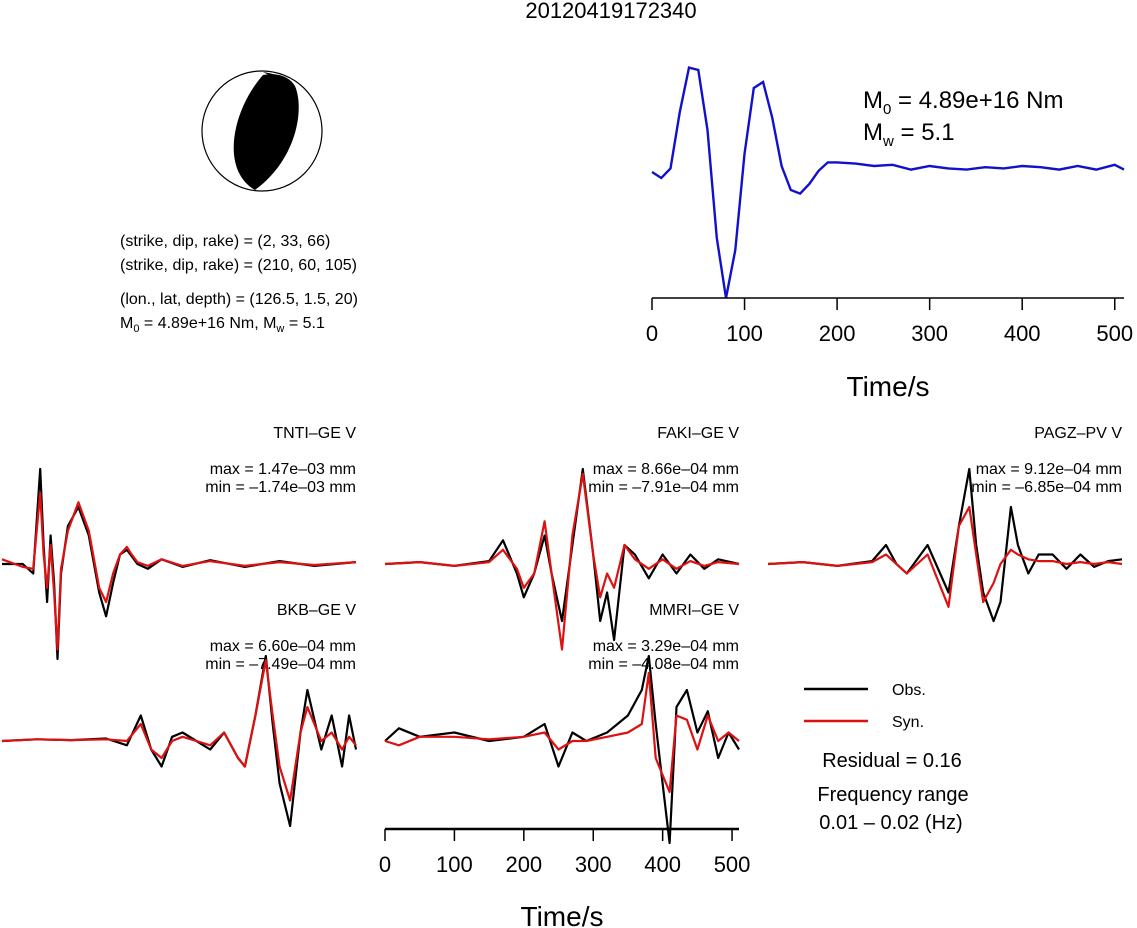 This screenshot has height=928, width=1137. Describe the element at coordinates (1022, 333) in the screenshot. I see `stf-x-tick-label: 400` at that location.